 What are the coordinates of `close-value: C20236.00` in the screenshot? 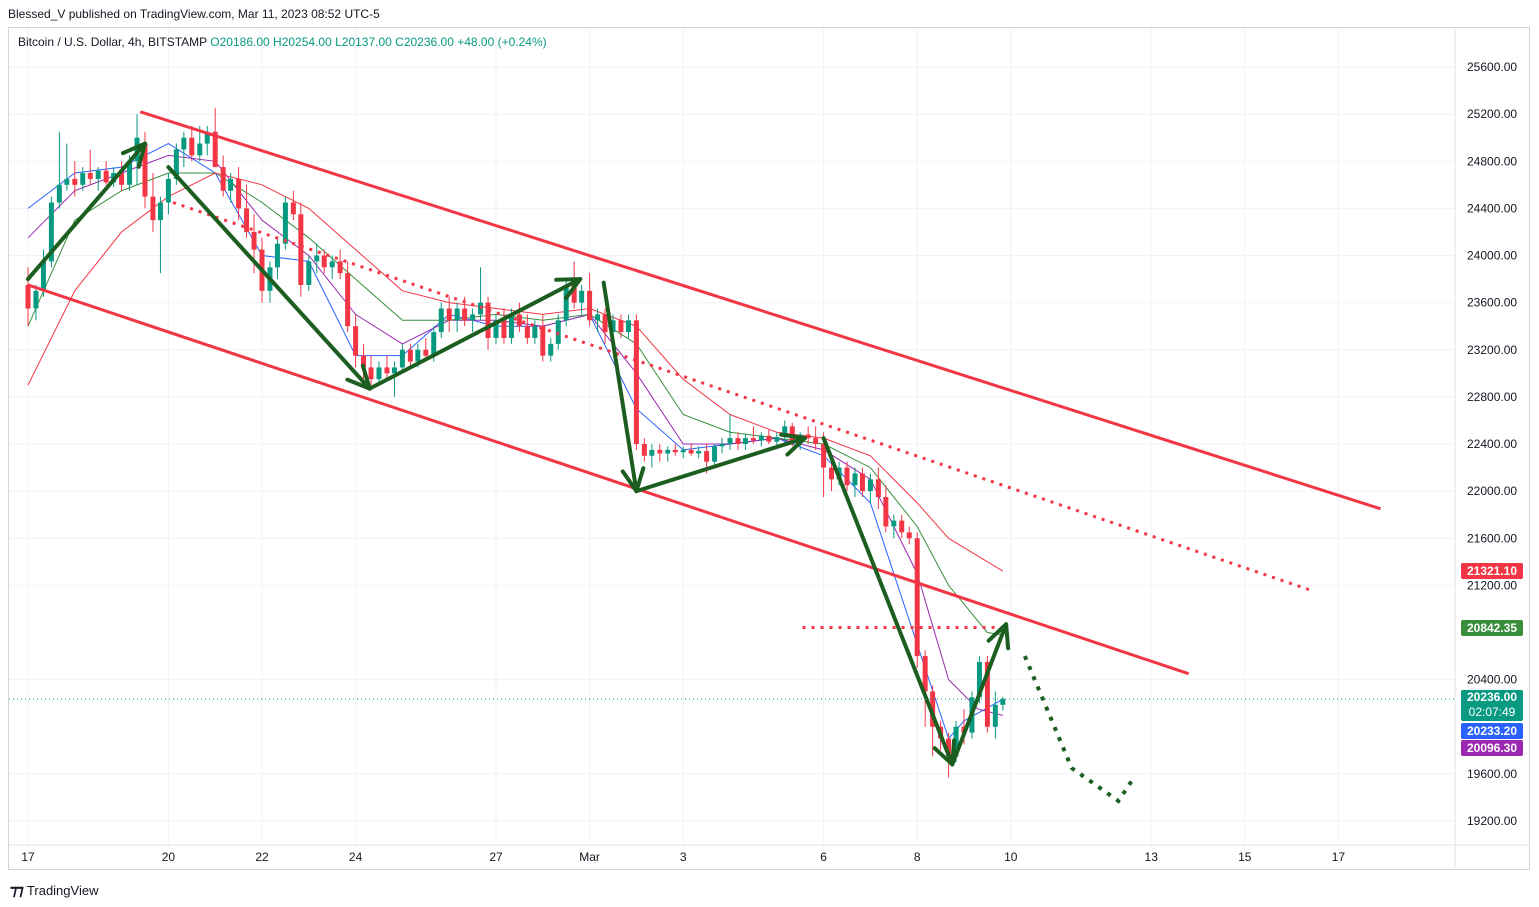 It's located at (424, 42).